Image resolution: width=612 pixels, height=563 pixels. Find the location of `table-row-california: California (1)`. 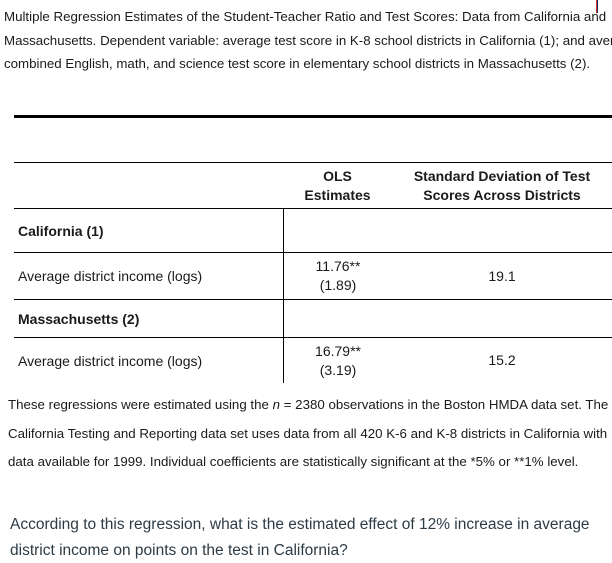

table-row-california: California (1) is located at coordinates (313, 231).